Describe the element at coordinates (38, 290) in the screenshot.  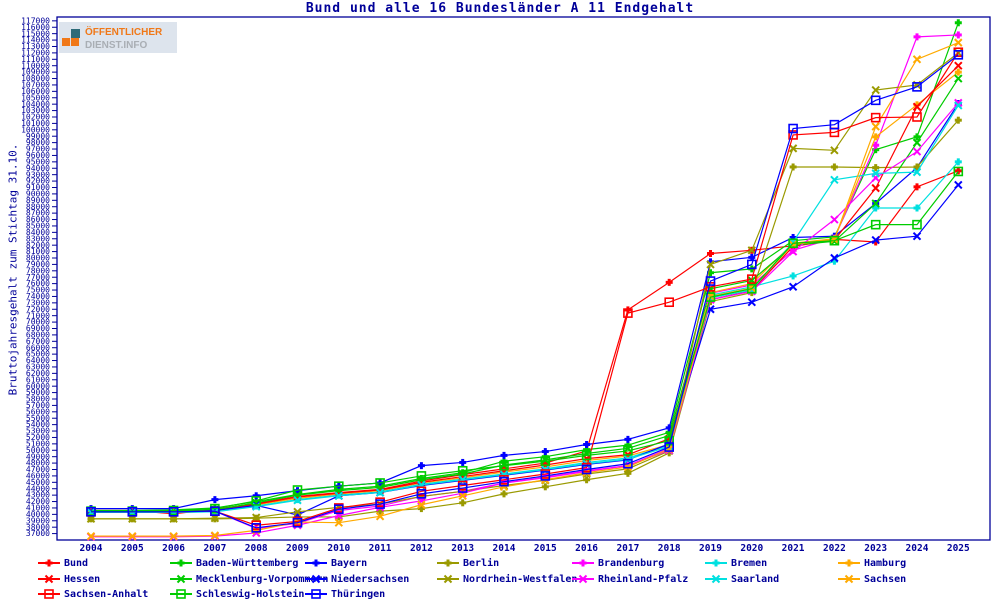
I see `y-tick-label: 75000` at that location.